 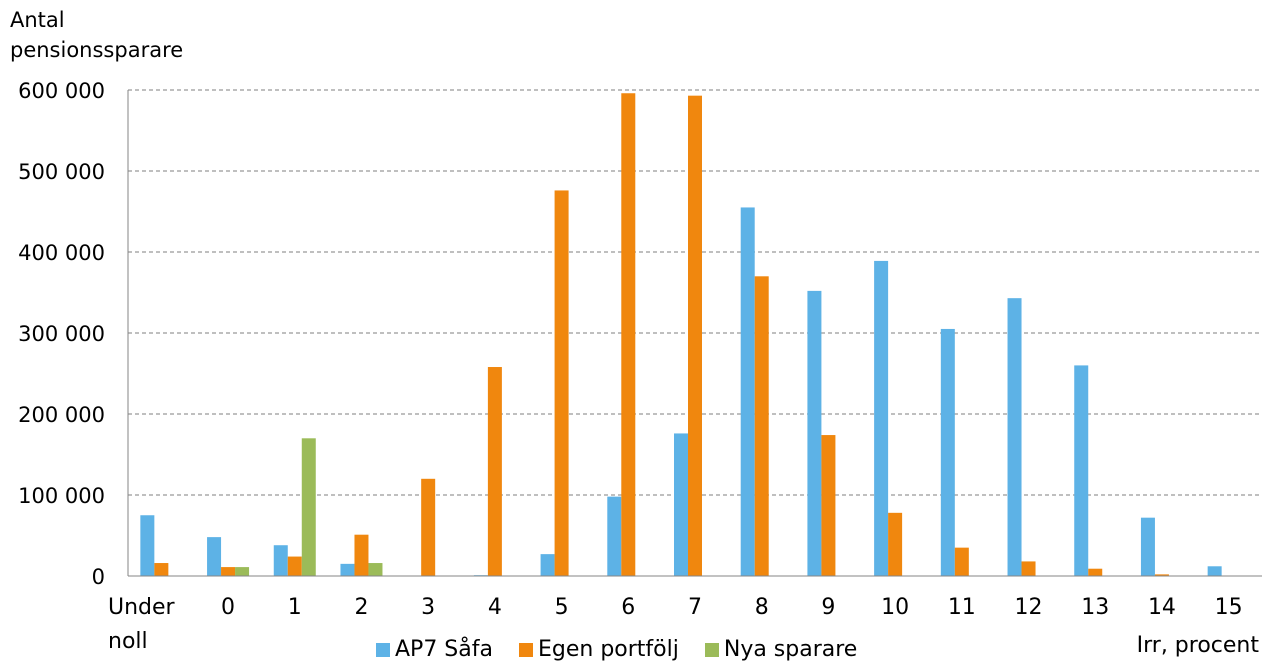 What do you see at coordinates (962, 607) in the screenshot?
I see `x-tick-label: 11` at bounding box center [962, 607].